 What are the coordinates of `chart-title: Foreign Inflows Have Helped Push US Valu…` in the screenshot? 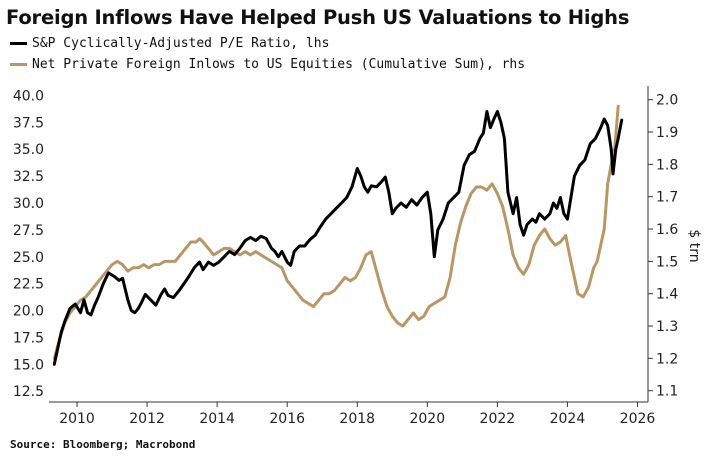 It's located at (318, 17).